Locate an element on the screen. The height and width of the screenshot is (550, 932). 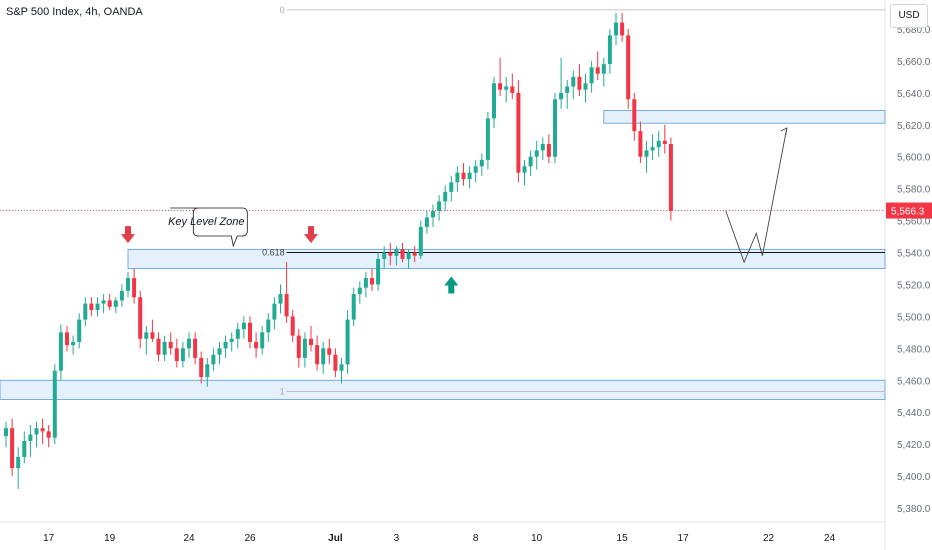
projection-path is located at coordinates (756, 195).